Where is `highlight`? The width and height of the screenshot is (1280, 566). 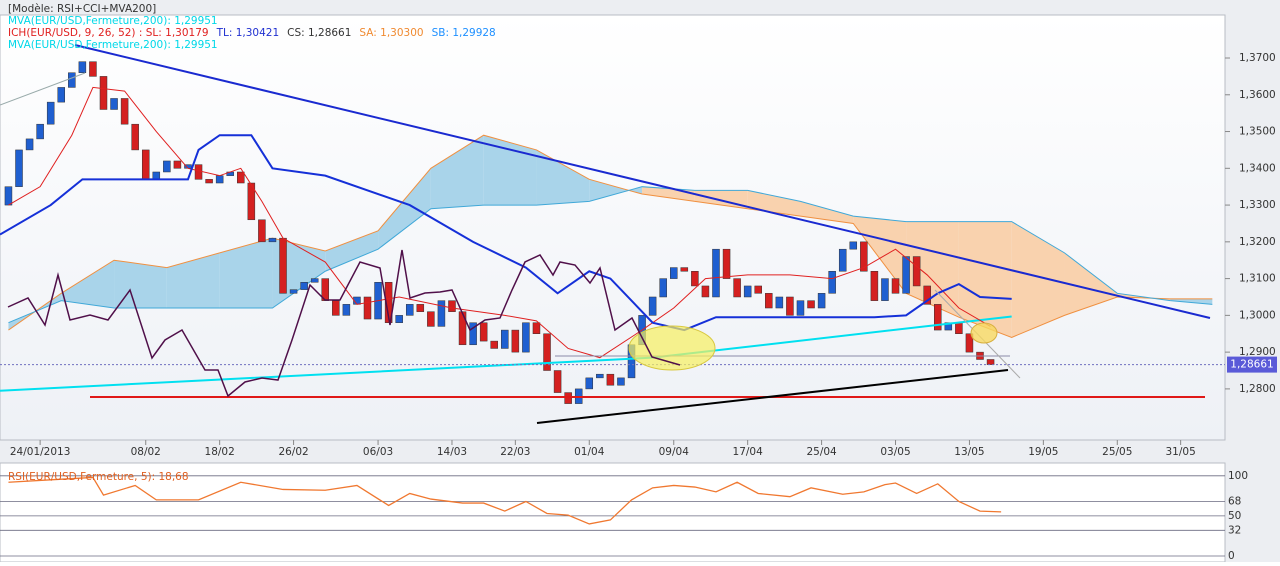 highlight is located at coordinates (984, 333).